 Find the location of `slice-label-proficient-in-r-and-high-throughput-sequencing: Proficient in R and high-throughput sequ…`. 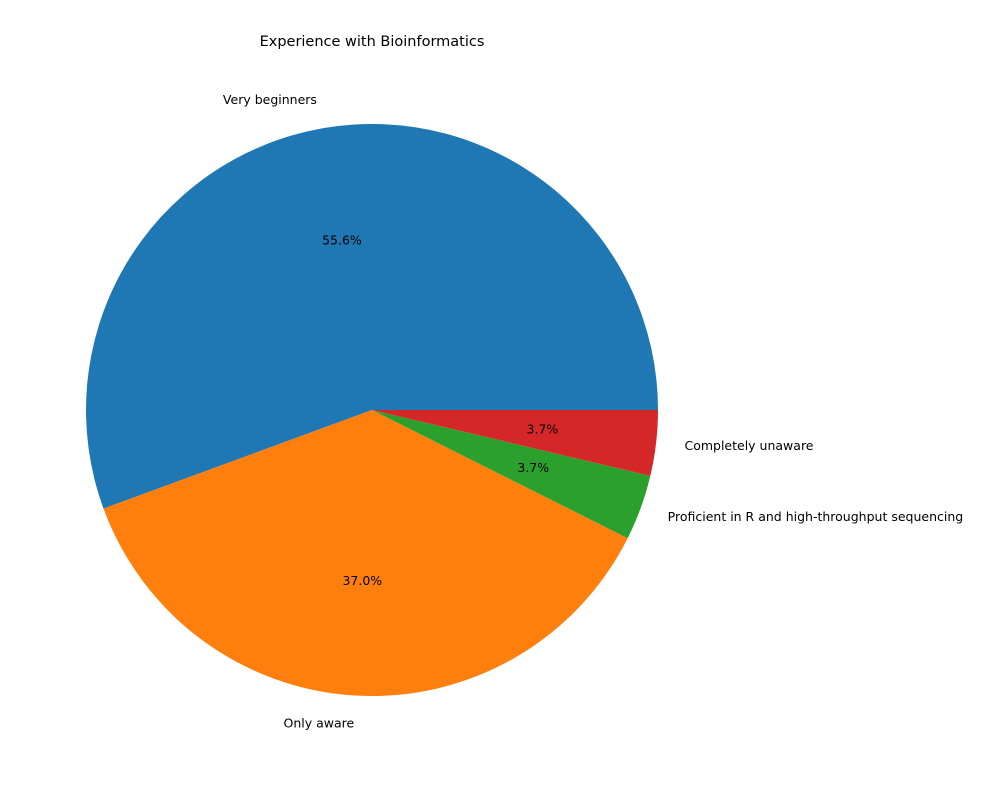

slice-label-proficient-in-r-and-high-throughput-sequencing: Proficient in R and high-throughput sequ… is located at coordinates (816, 516).